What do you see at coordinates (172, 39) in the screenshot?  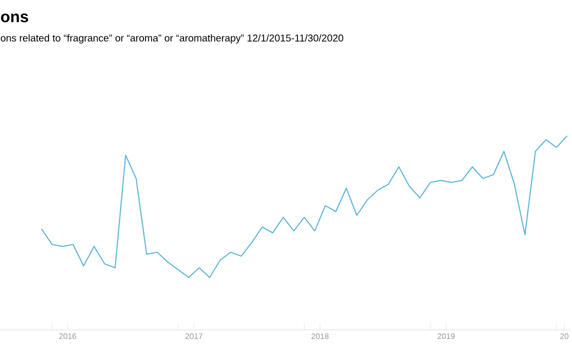 I see `chart-subtitle: ons related to “fragrance” or “aroma” or “aromatherapy” 12/1/2015-11/30/2020` at bounding box center [172, 39].